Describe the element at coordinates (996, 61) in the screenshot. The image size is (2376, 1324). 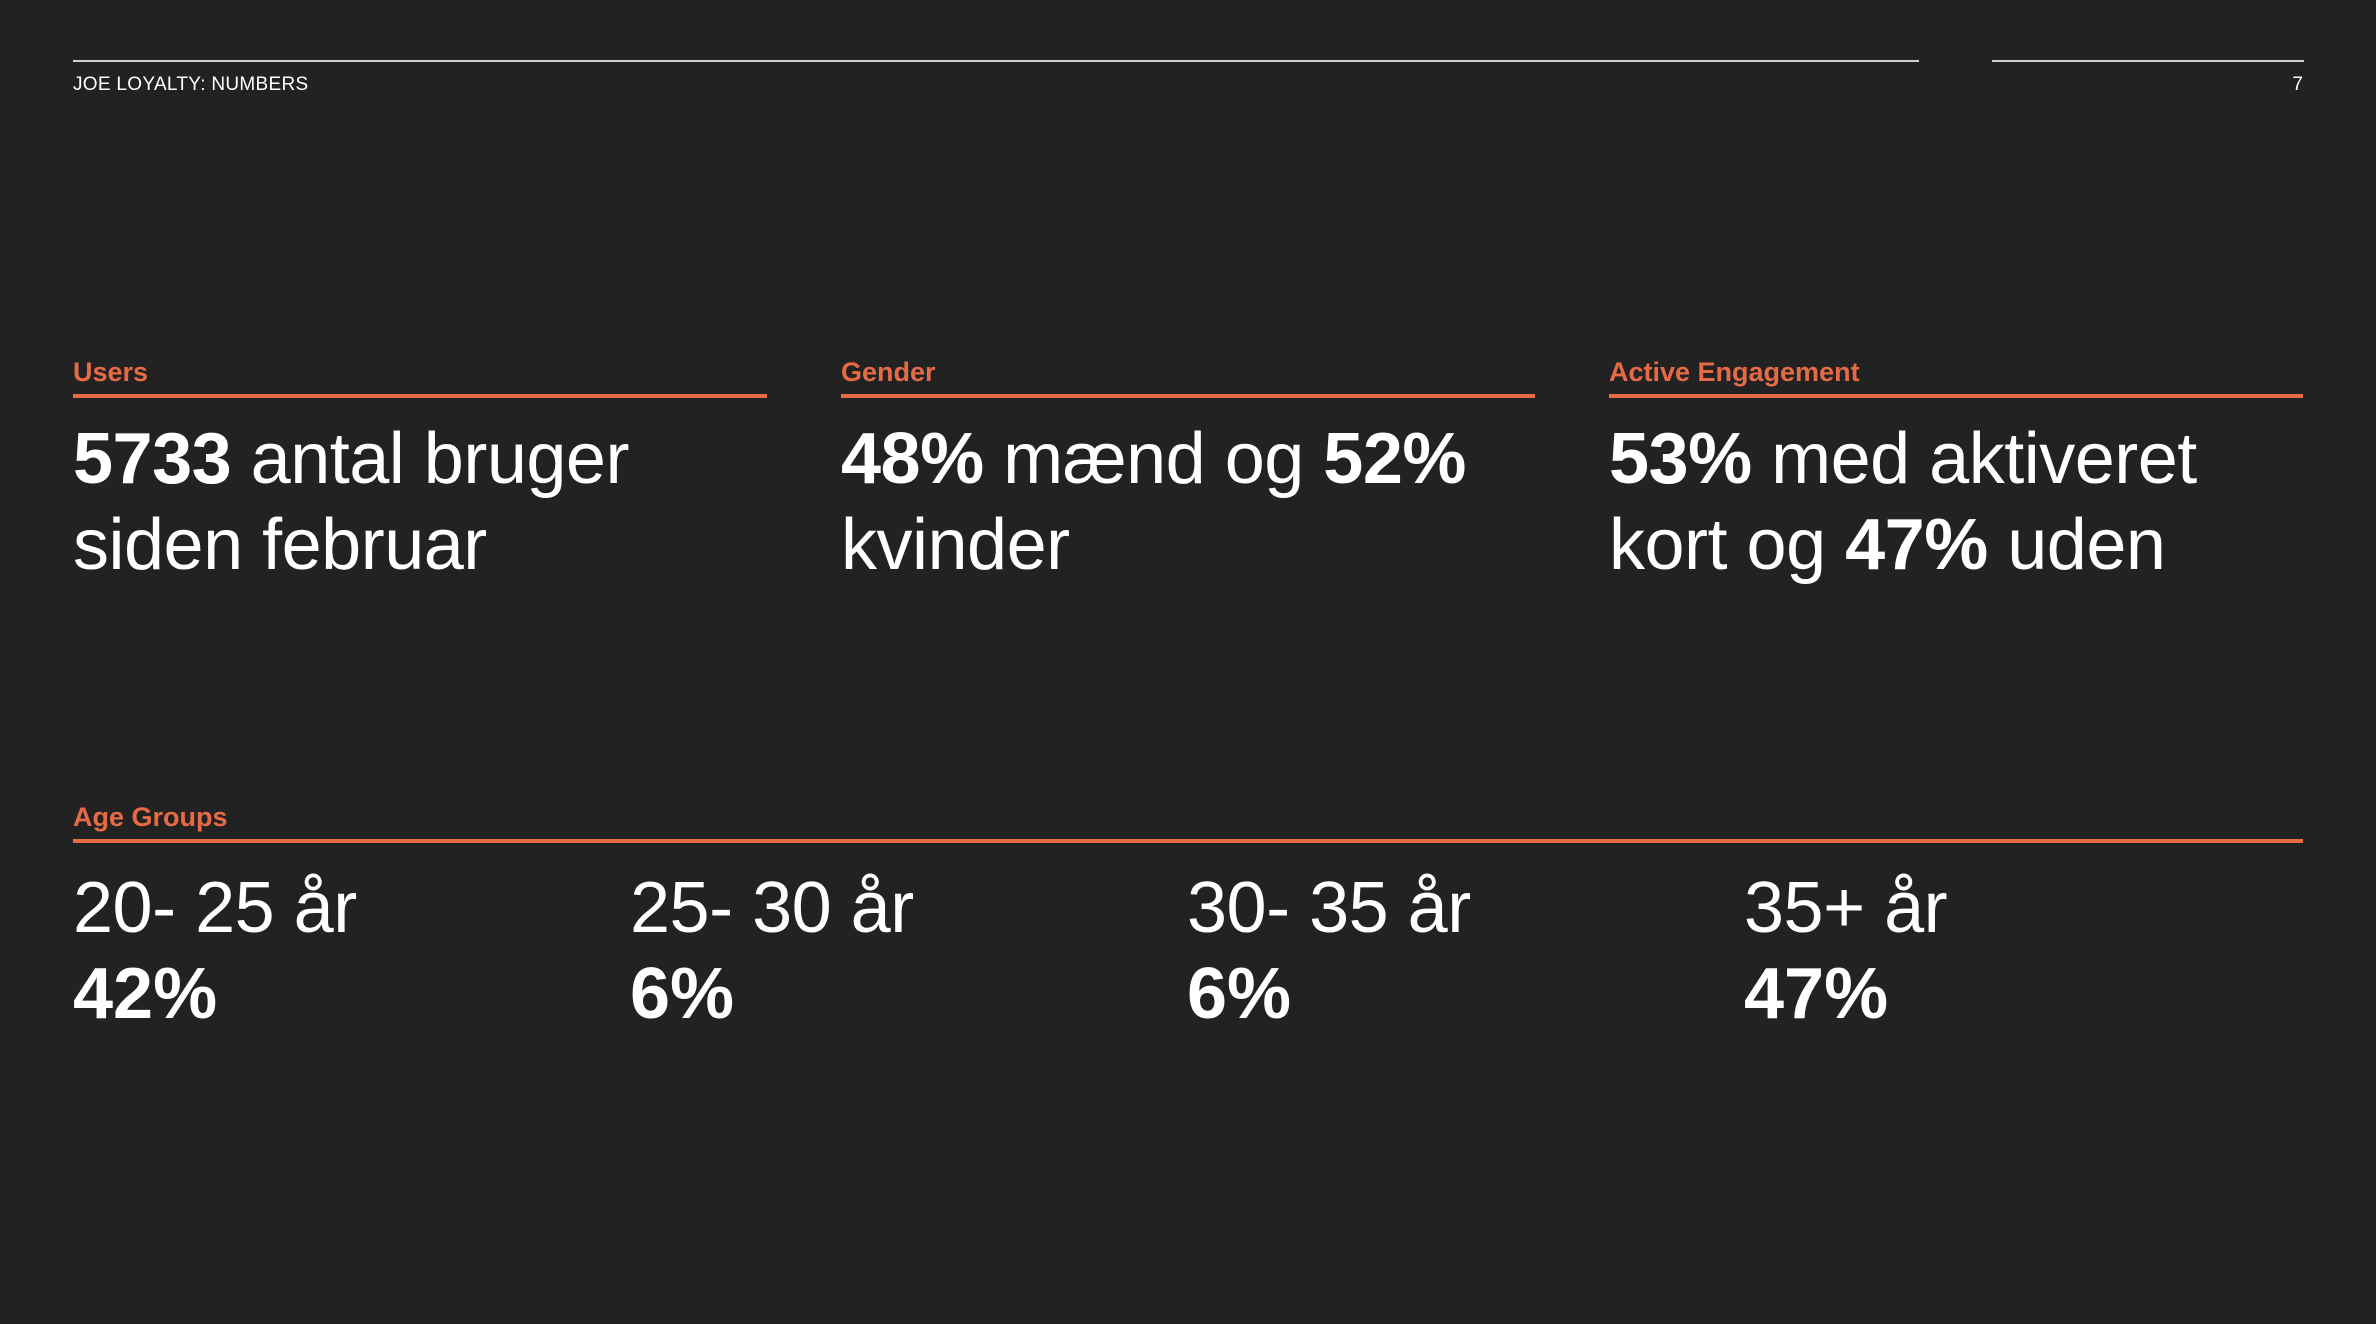
I see `header-divider-left` at that location.